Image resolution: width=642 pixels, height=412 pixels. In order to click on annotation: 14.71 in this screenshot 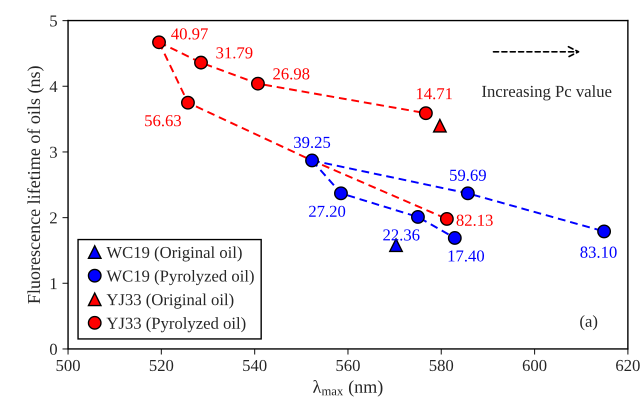, I will do `click(434, 94)`.